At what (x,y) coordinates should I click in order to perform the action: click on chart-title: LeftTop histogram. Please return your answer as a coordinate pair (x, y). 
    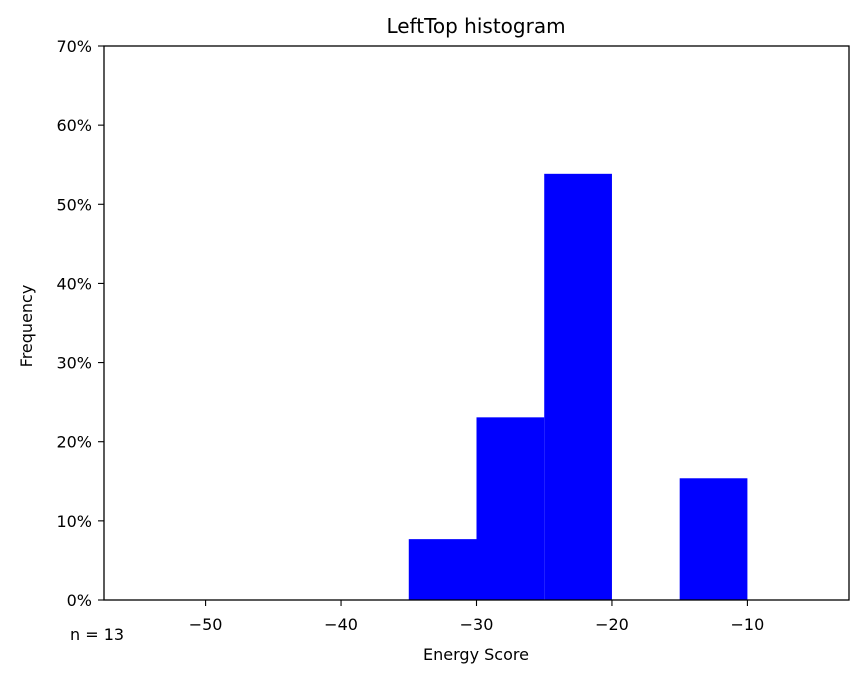
    Looking at the image, I should click on (475, 26).